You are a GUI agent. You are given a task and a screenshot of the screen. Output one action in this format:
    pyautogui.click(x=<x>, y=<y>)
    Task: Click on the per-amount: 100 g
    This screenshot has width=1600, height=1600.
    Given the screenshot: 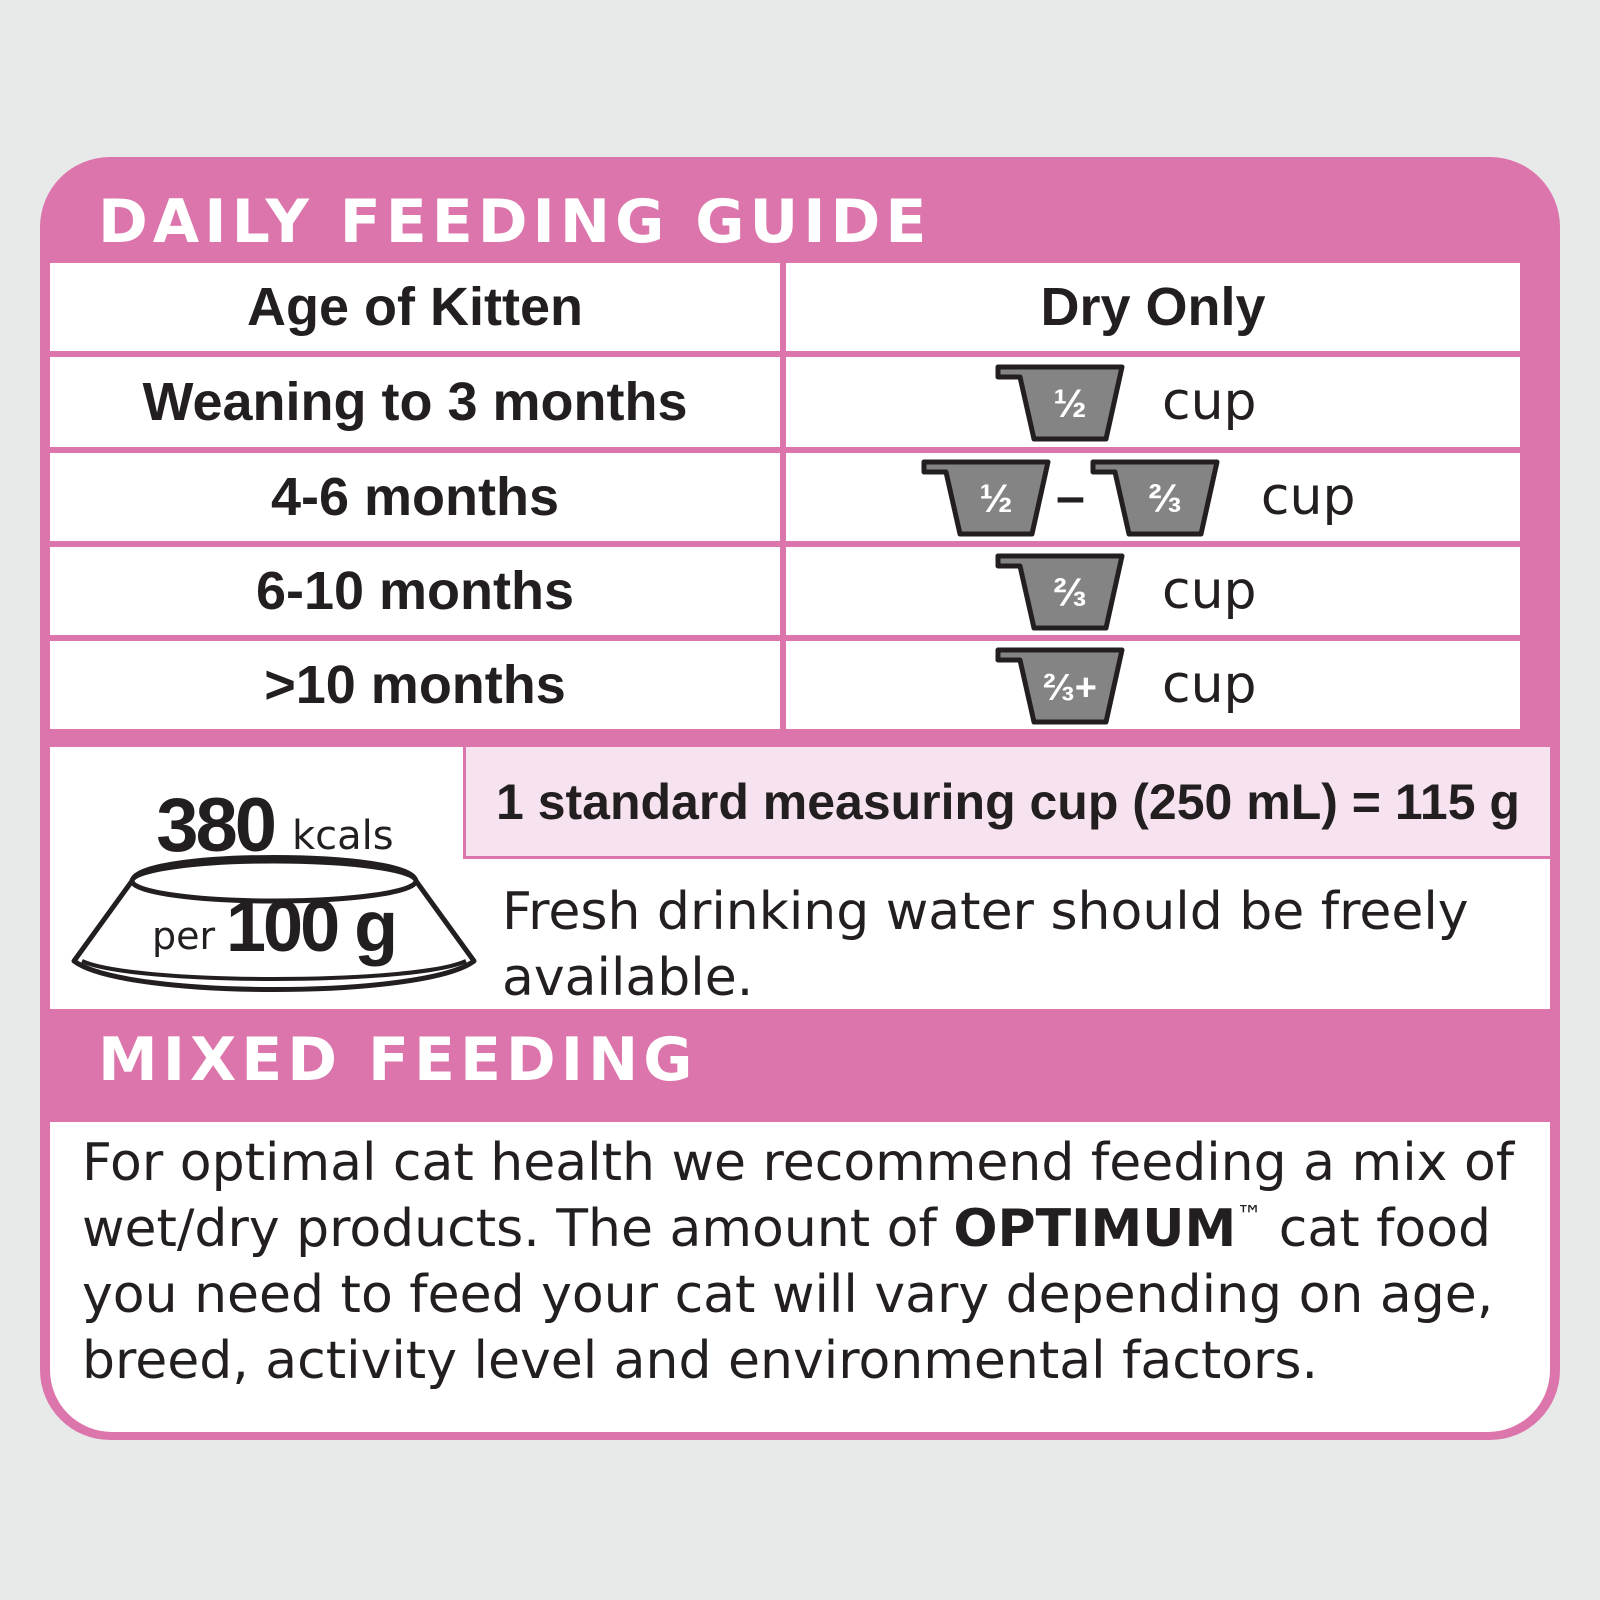 What is the action you would take?
    pyautogui.click(x=310, y=927)
    